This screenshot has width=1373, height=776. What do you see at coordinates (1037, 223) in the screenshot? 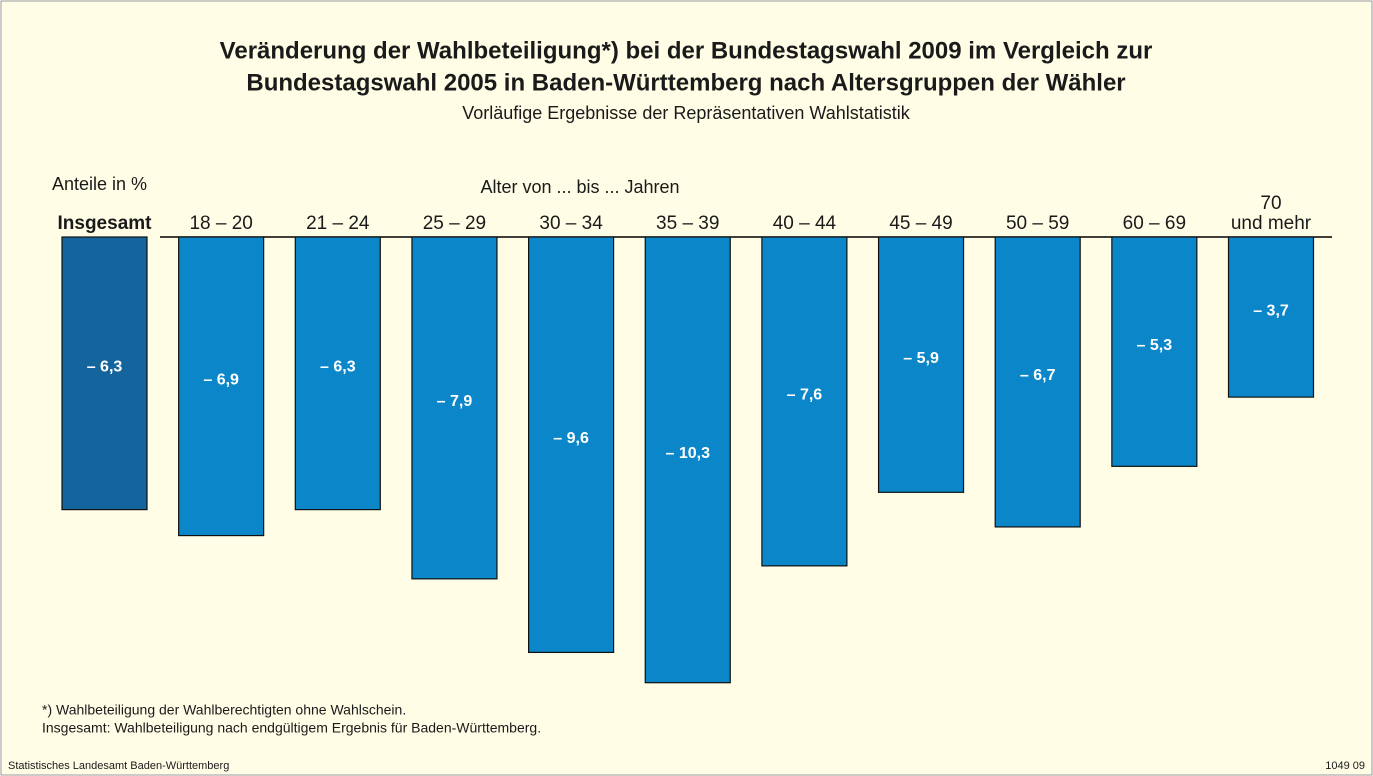
I see `x-tick-label: 50 – 59` at bounding box center [1037, 223].